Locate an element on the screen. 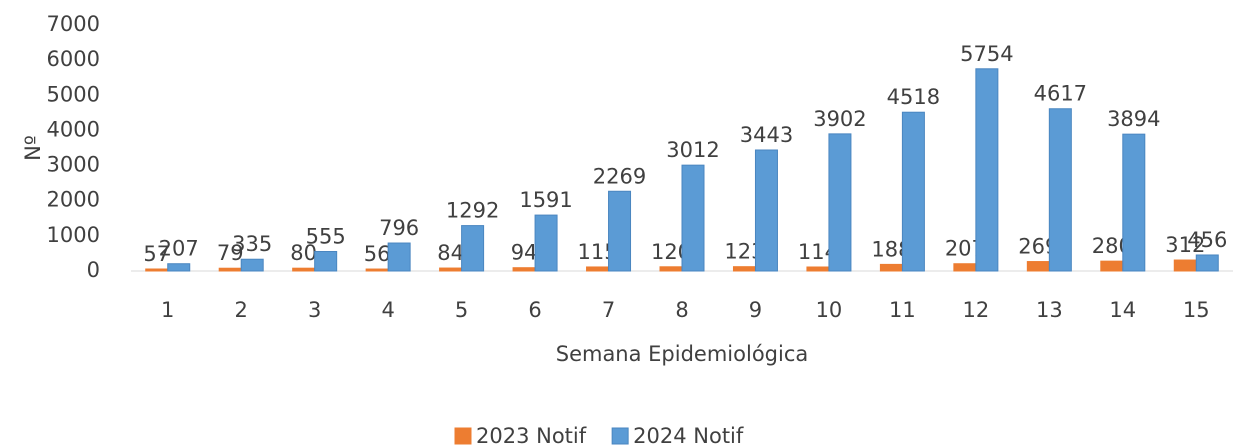 Image resolution: width=1242 pixels, height=446 pixels. x-tick-label: 11 is located at coordinates (902, 310).